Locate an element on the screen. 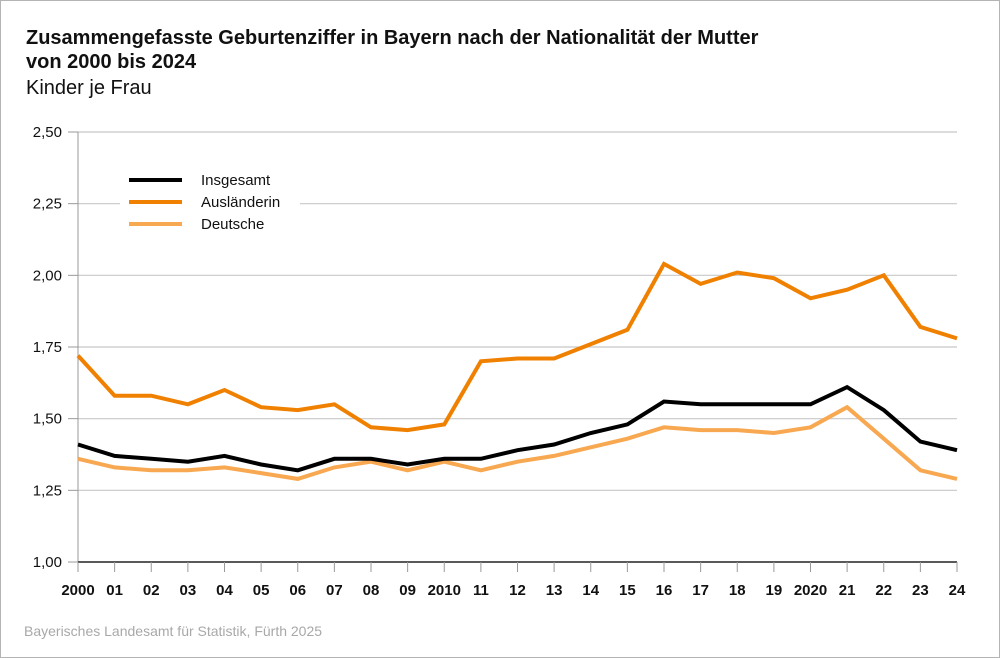 This screenshot has height=658, width=1000. legend-item: Deutsche is located at coordinates (196, 224).